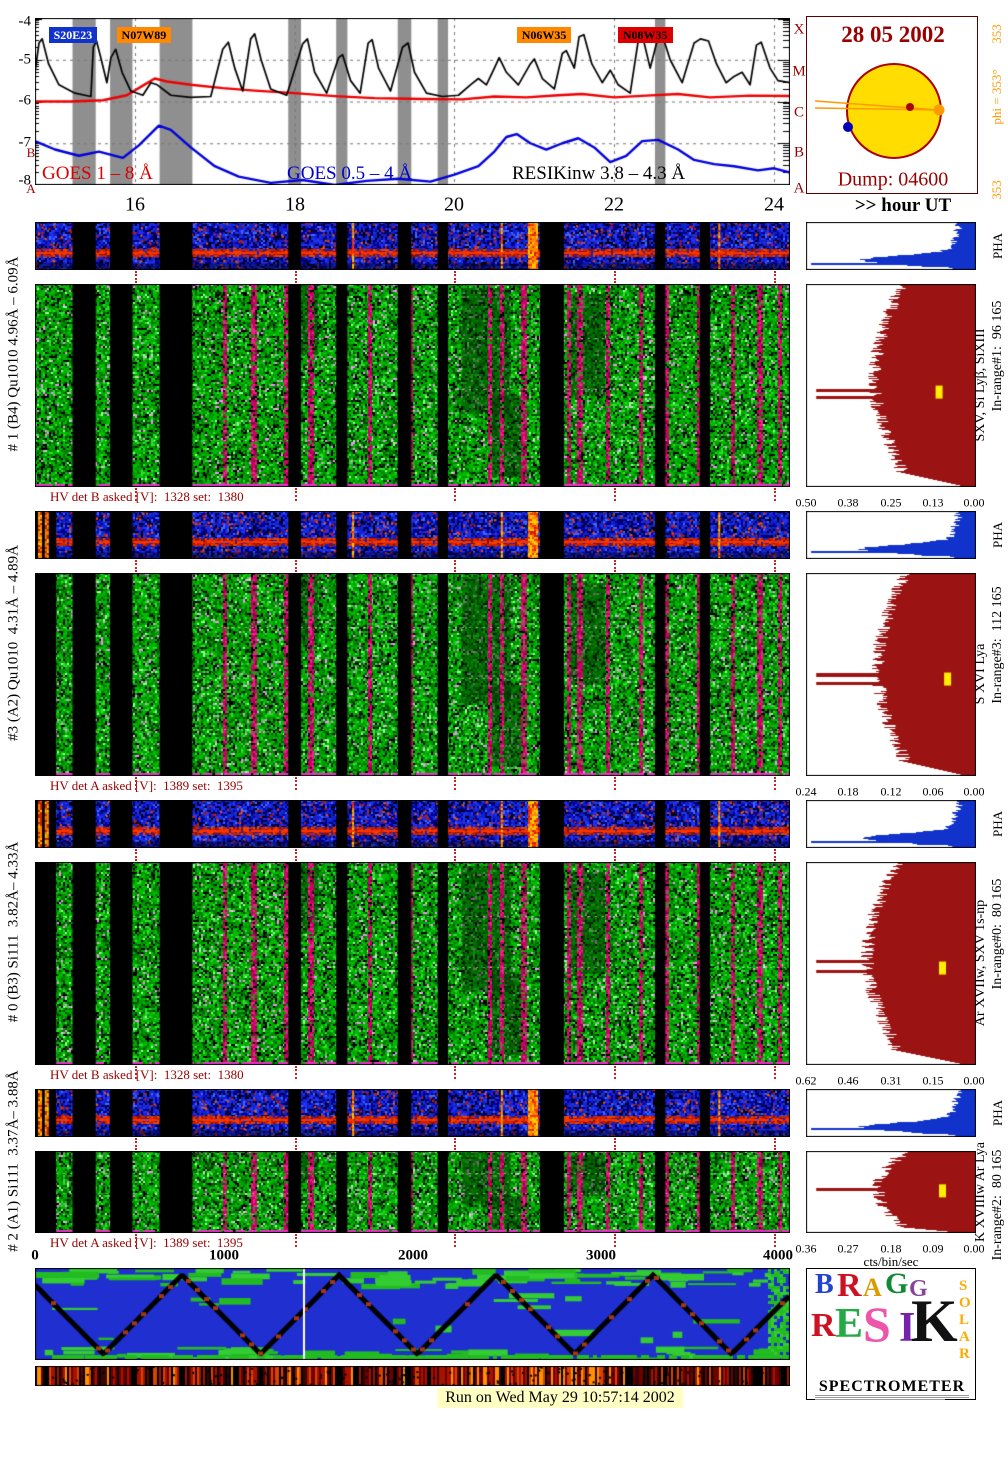  Describe the element at coordinates (891, 502) in the screenshot. I see `hist-scale-tick: 0.25` at that location.